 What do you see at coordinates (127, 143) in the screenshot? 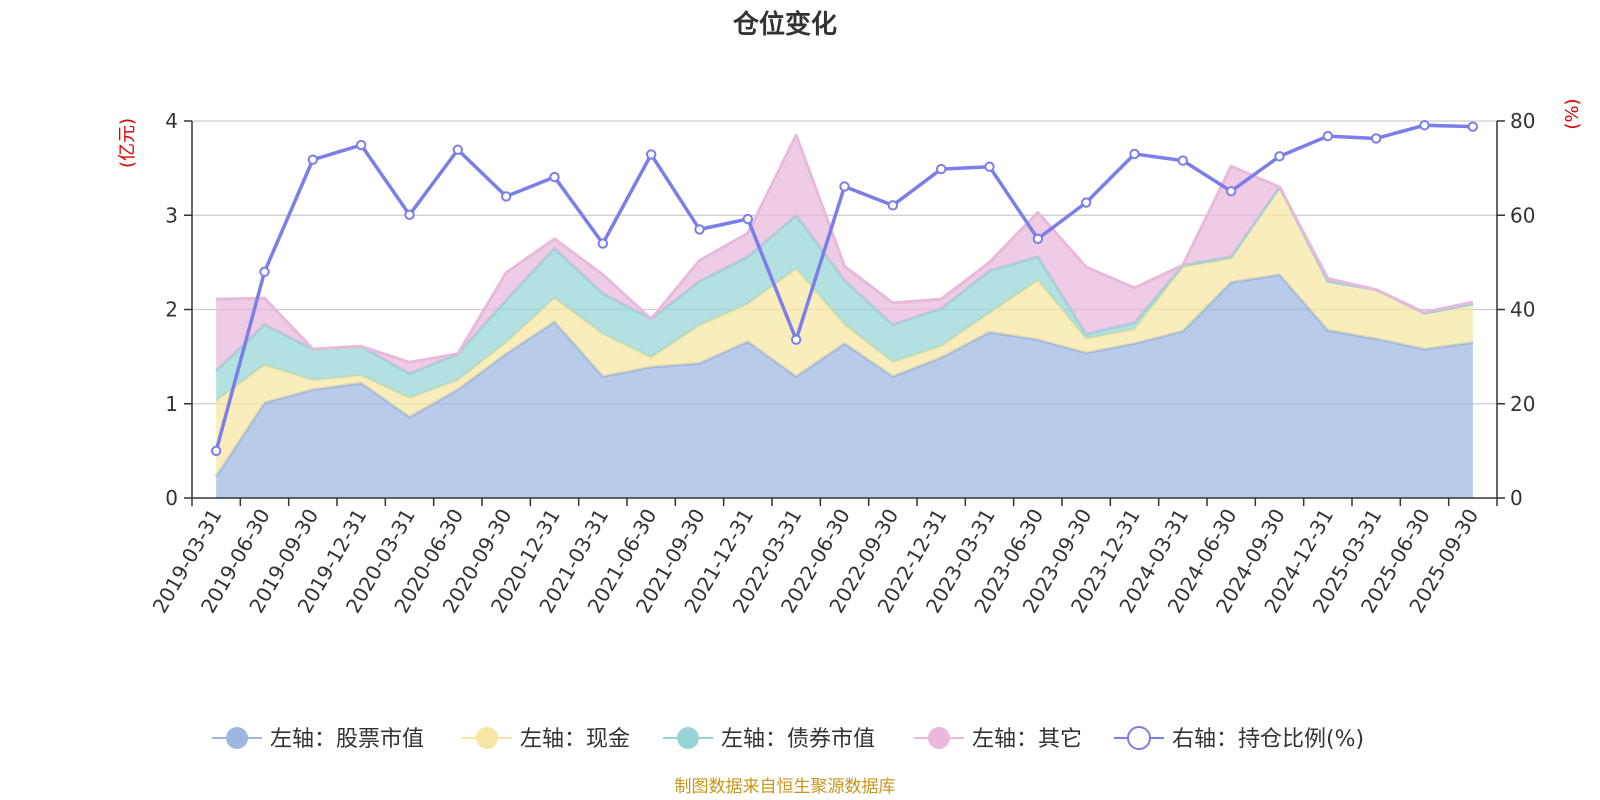
I see `left-axis-unit-label: (亿元)` at bounding box center [127, 143].